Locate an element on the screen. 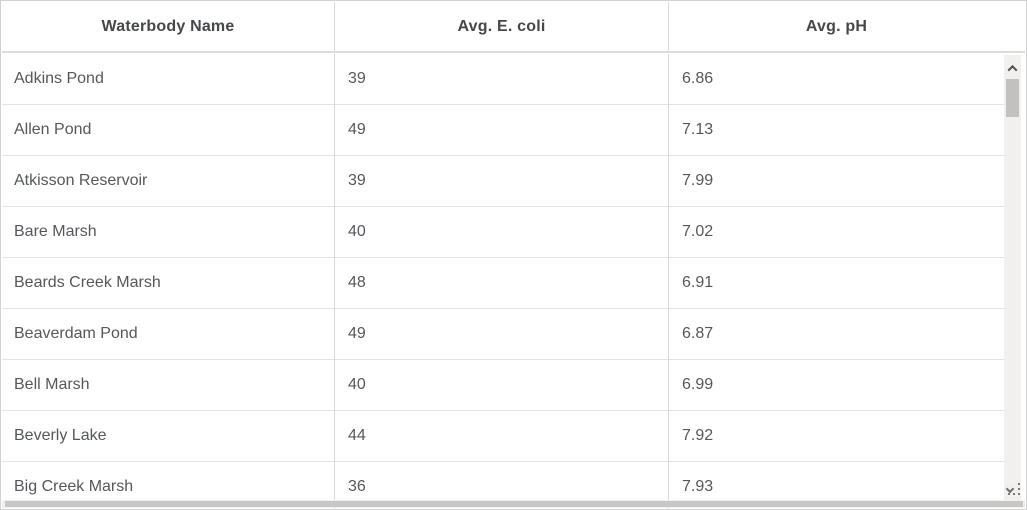  table-row: Beaverdam Pond 49 6.87 is located at coordinates (503, 334).